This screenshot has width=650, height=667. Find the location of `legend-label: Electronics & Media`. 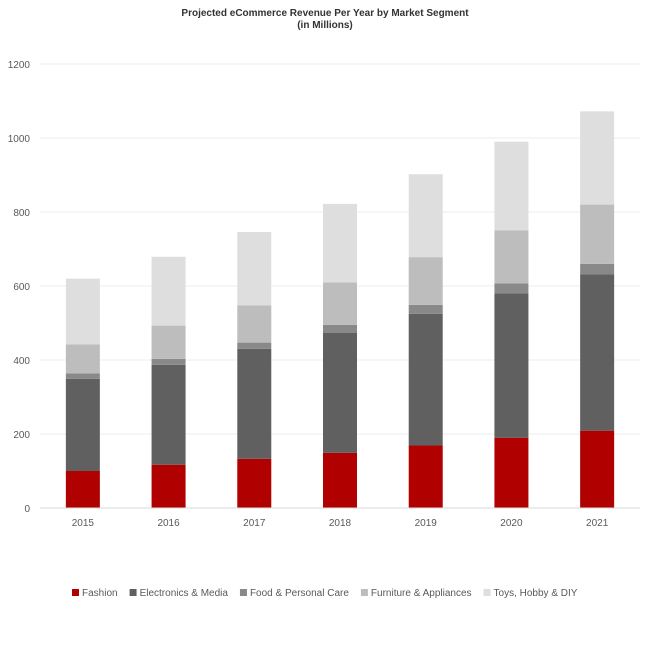

legend-label: Electronics & Media is located at coordinates (184, 593).